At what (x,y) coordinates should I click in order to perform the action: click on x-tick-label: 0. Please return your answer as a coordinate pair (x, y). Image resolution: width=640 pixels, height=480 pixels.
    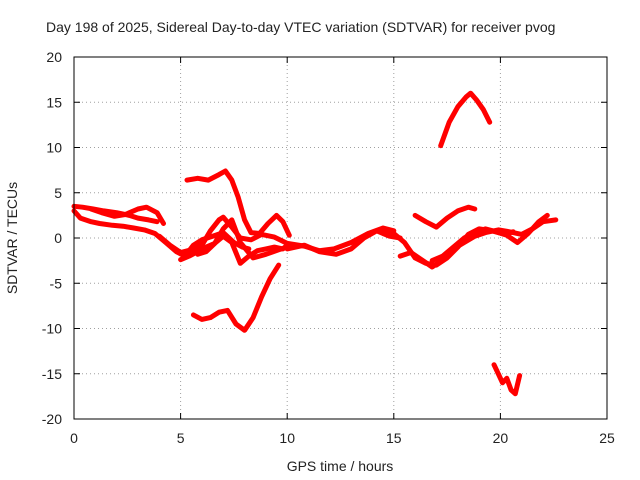
    Looking at the image, I should click on (74, 438).